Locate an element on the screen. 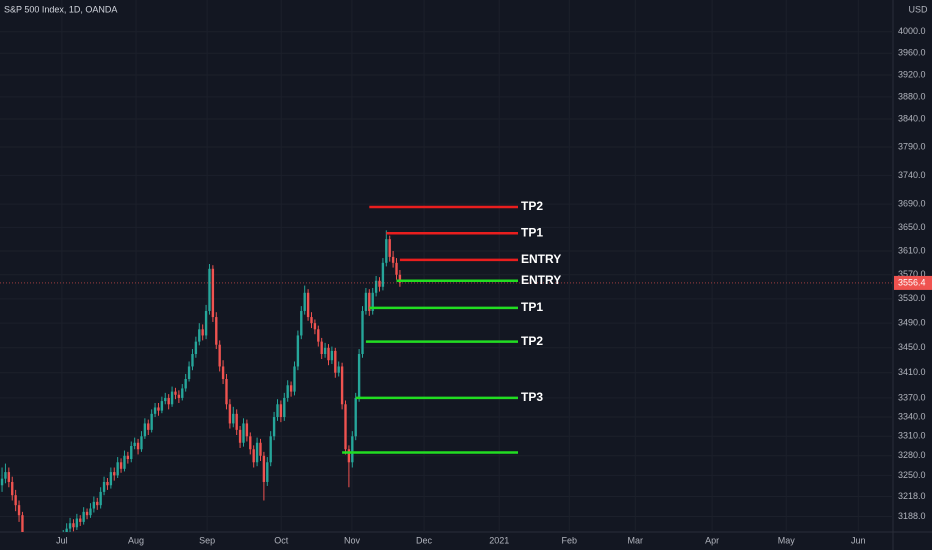 The width and height of the screenshot is (932, 550). y-tick-label: 3960.0 is located at coordinates (912, 53).